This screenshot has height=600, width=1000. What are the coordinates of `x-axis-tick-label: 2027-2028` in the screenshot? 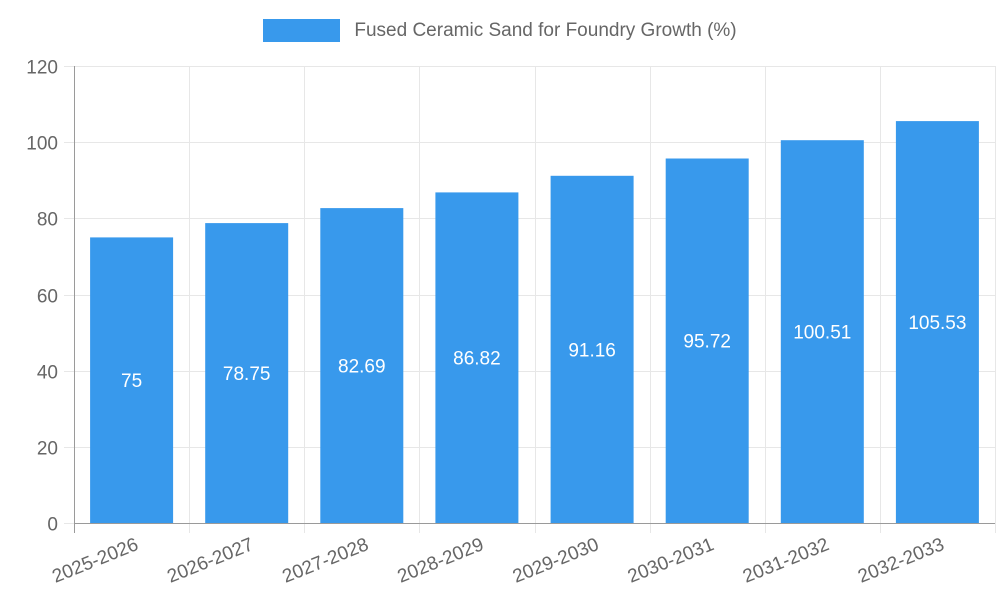 It's located at (326, 561).